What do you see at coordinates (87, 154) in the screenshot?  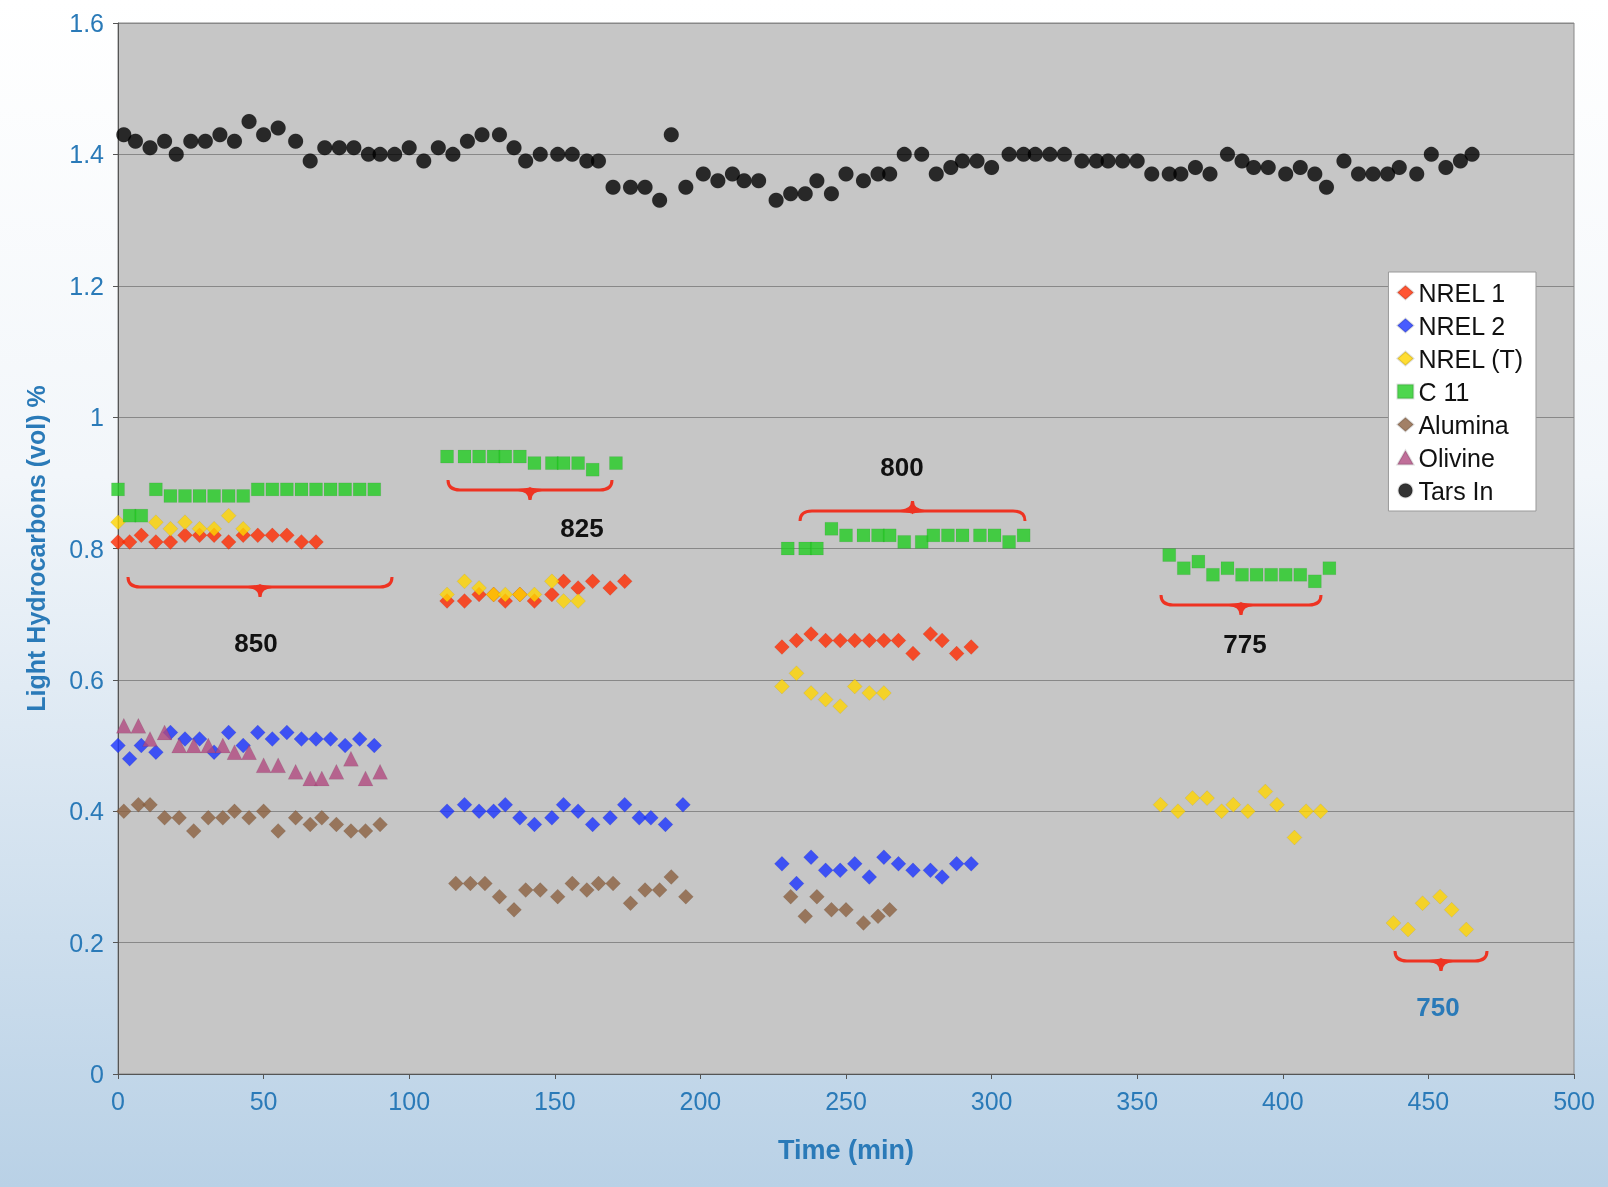 I see `y-tick-label: 1.4` at bounding box center [87, 154].